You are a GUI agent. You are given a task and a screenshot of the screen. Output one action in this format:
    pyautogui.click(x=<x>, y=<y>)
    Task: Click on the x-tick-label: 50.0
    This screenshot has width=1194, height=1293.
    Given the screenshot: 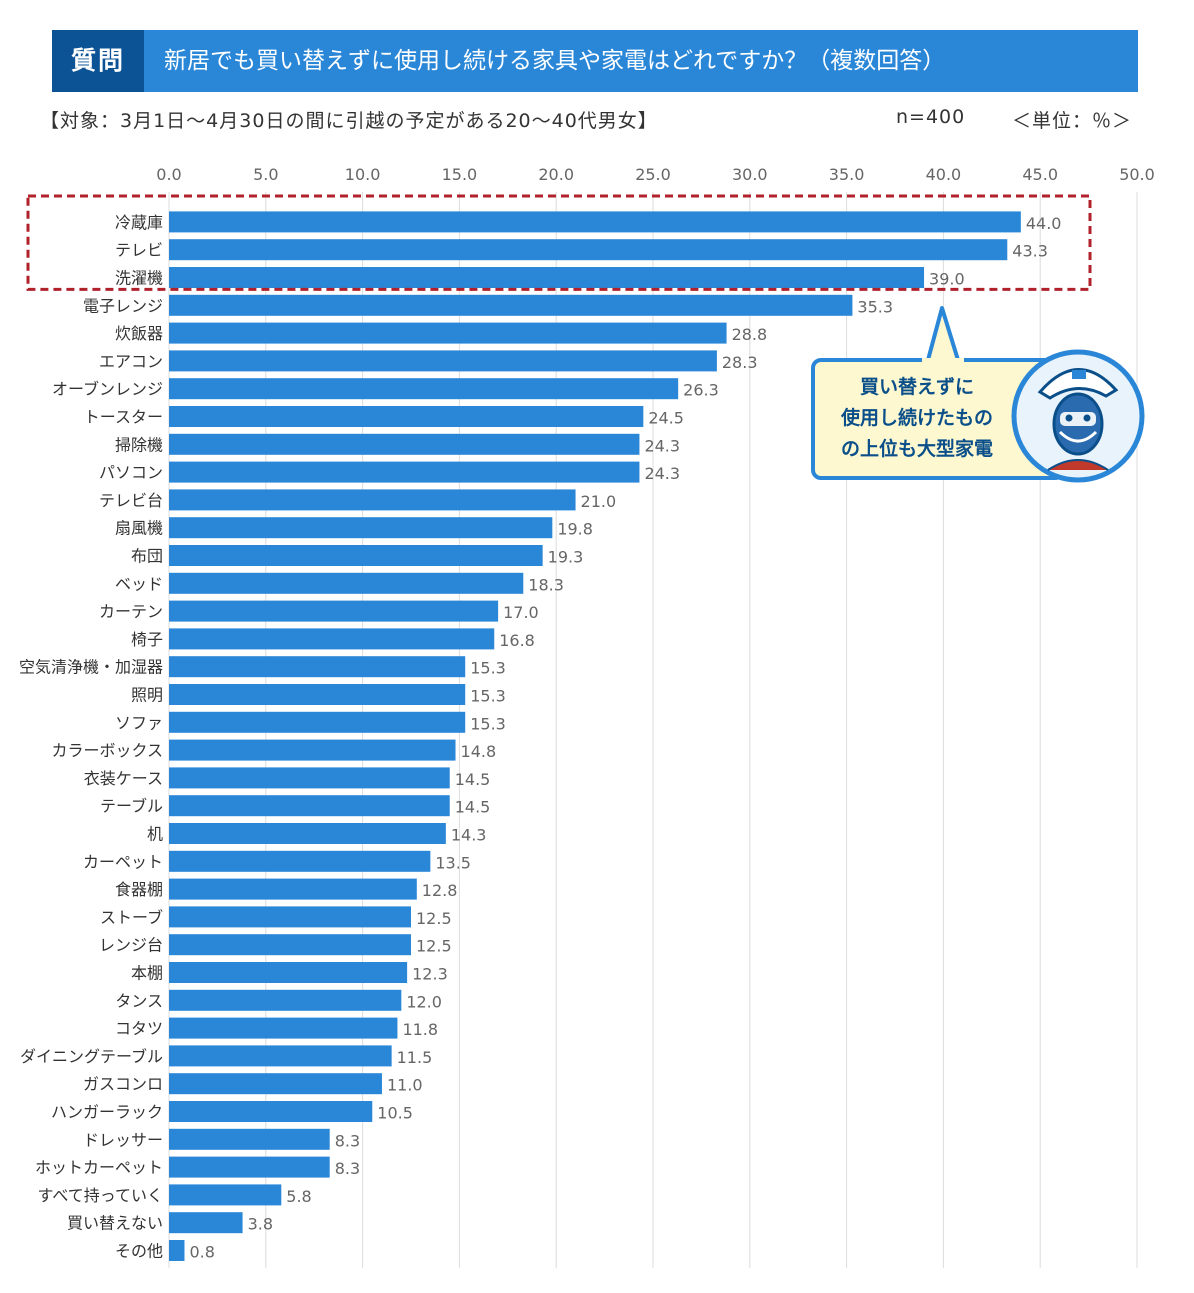 What is the action you would take?
    pyautogui.click(x=1137, y=174)
    